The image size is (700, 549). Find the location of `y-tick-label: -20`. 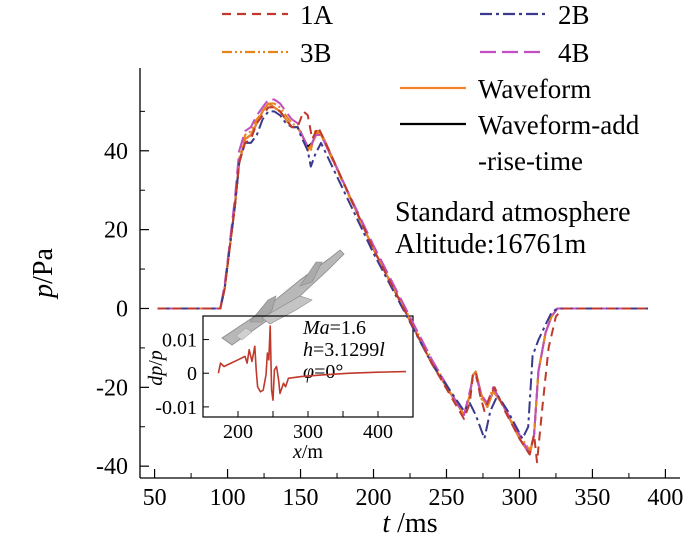

y-tick-label: -20 is located at coordinates (112, 388).